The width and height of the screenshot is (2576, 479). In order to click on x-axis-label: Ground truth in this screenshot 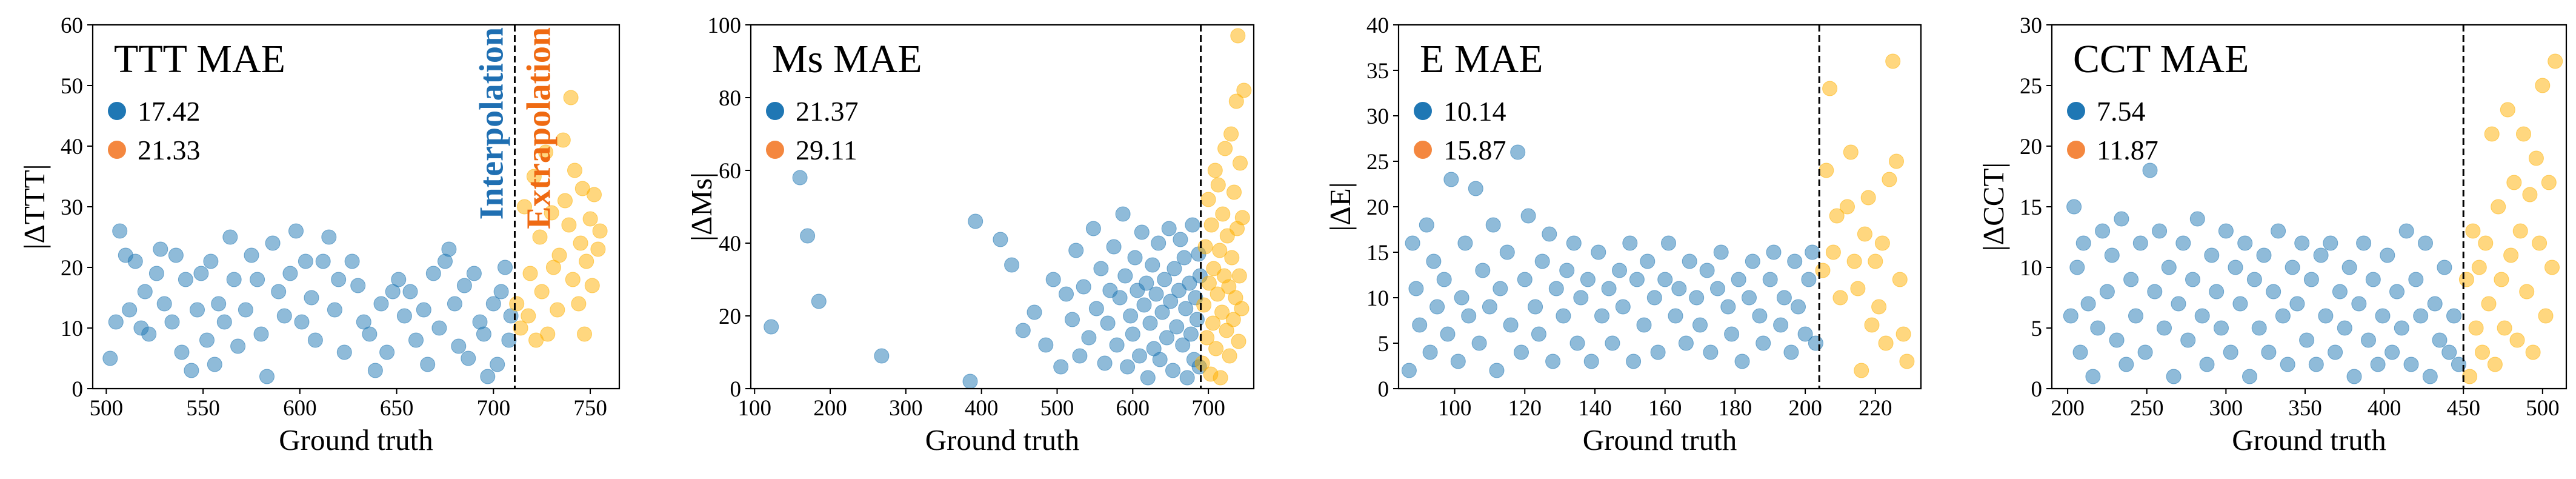, I will do `click(2309, 440)`.